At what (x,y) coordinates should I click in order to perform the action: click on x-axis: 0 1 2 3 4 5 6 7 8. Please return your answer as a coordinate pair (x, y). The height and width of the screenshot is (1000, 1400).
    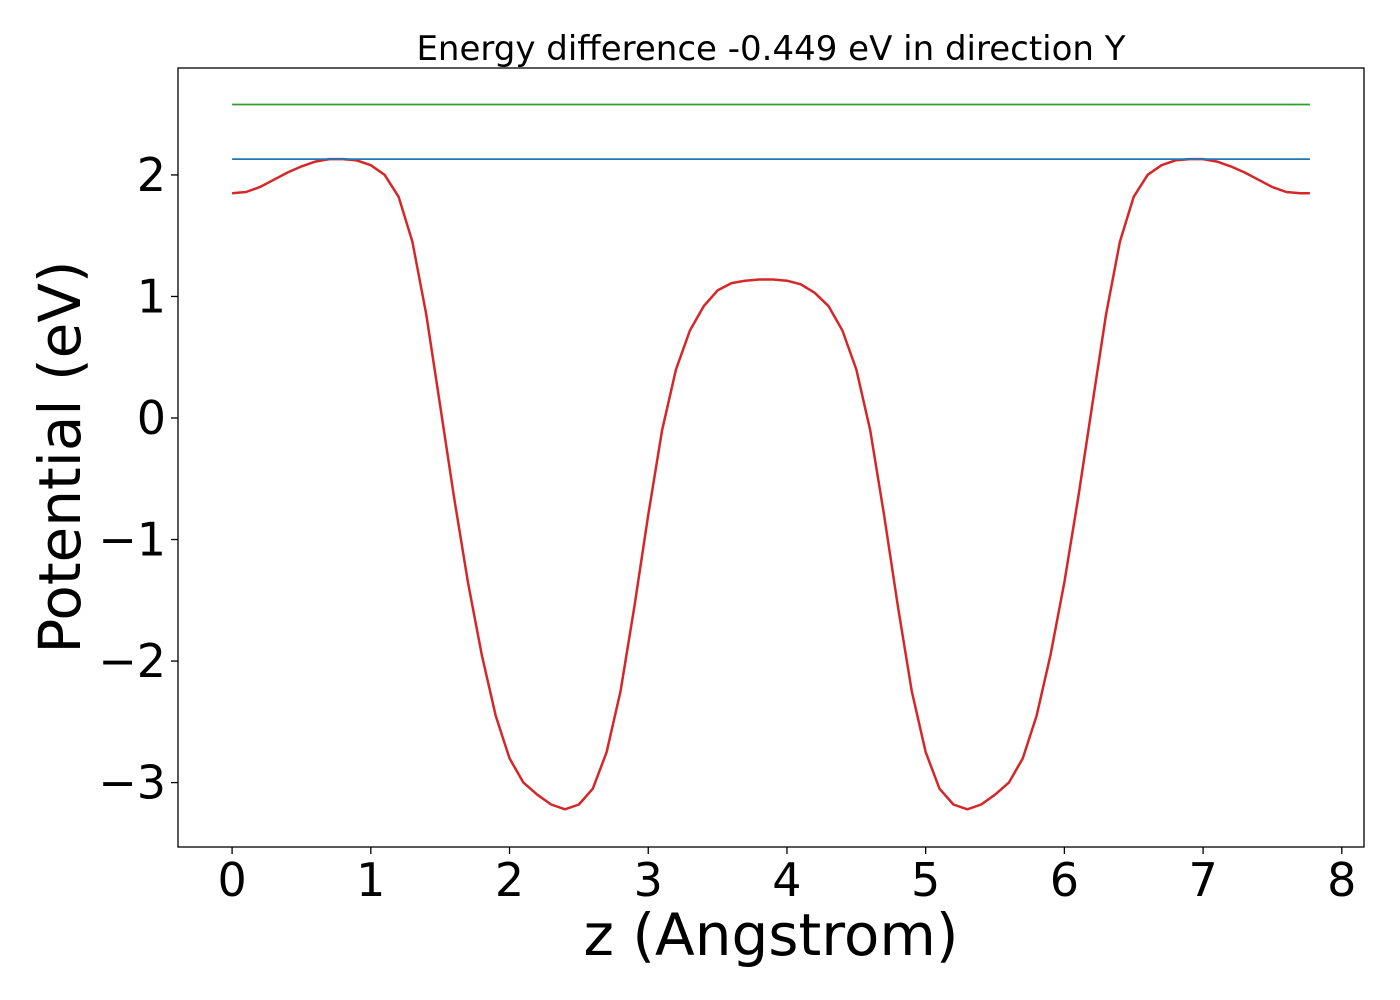
    Looking at the image, I should click on (786, 877).